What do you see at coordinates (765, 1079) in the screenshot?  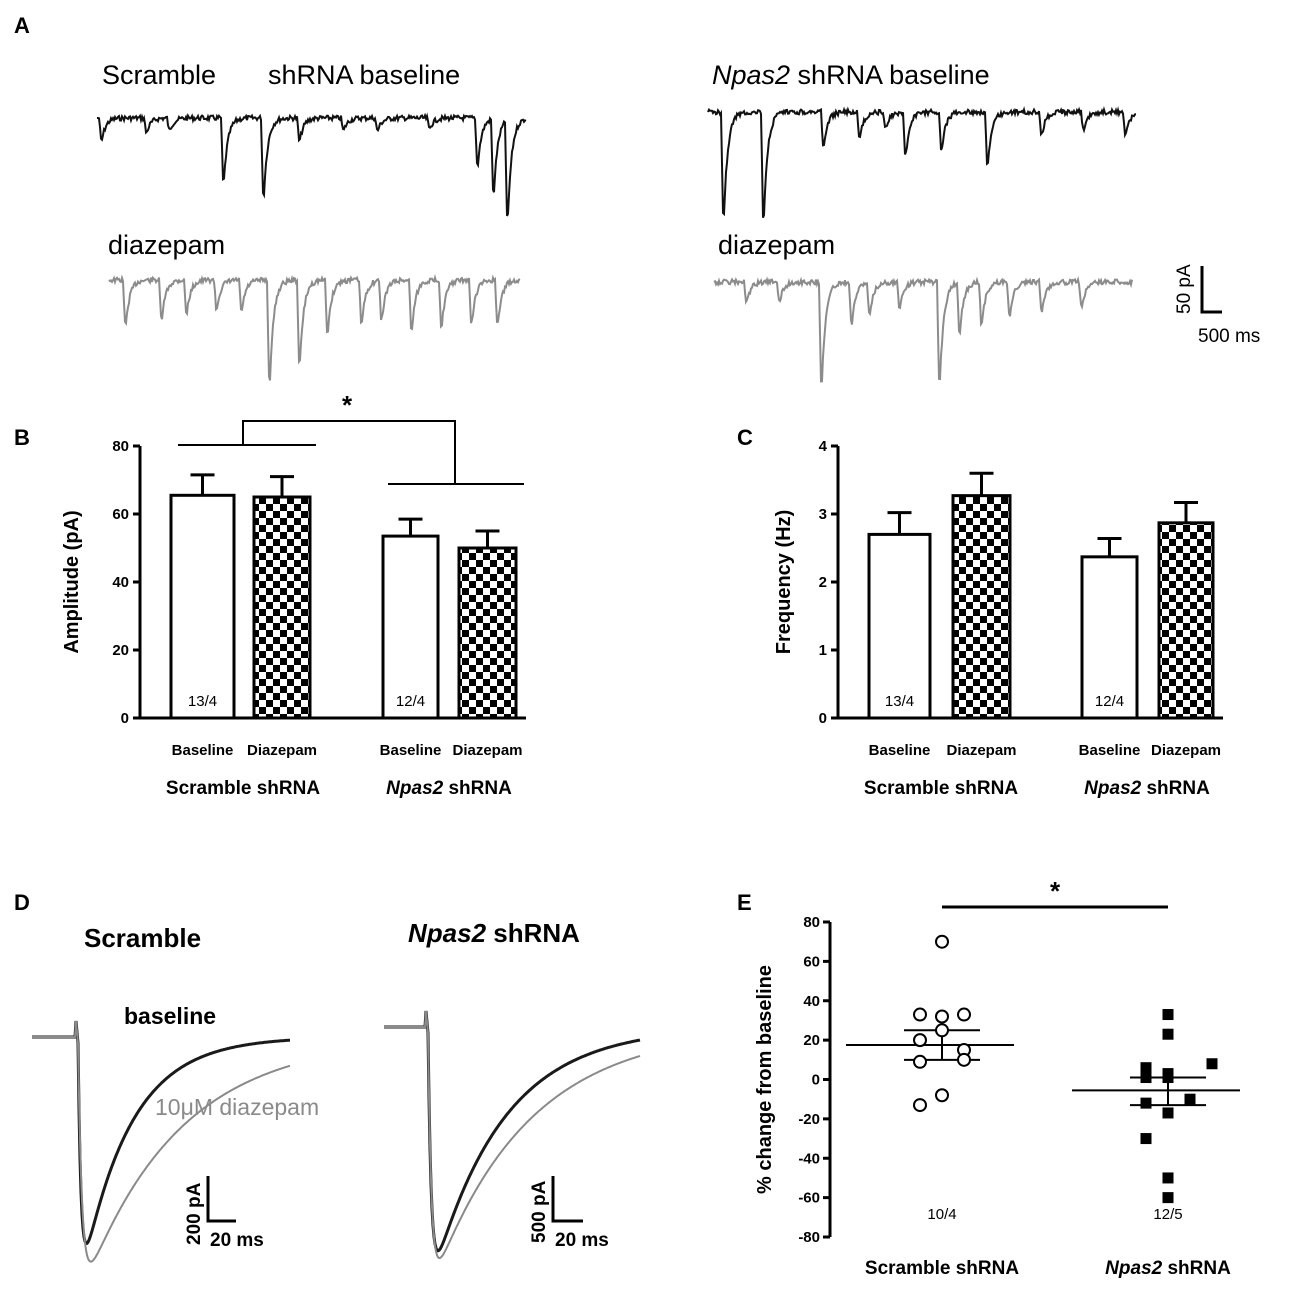 I see `y-axis-title: % change from baseline` at bounding box center [765, 1079].